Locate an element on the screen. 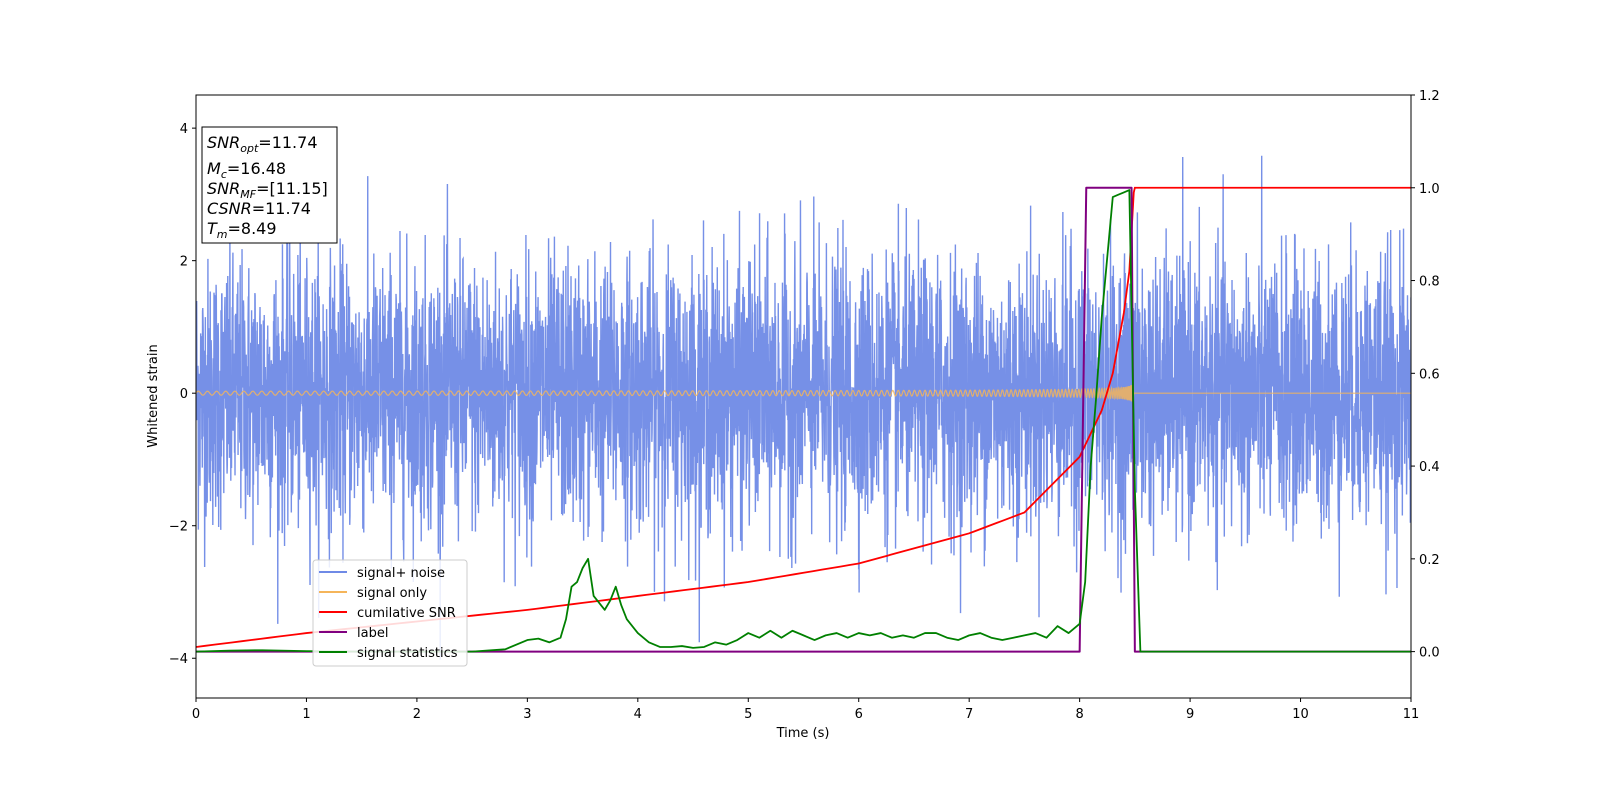 This screenshot has height=800, width=1600. stats-annotation-box is located at coordinates (269, 185).